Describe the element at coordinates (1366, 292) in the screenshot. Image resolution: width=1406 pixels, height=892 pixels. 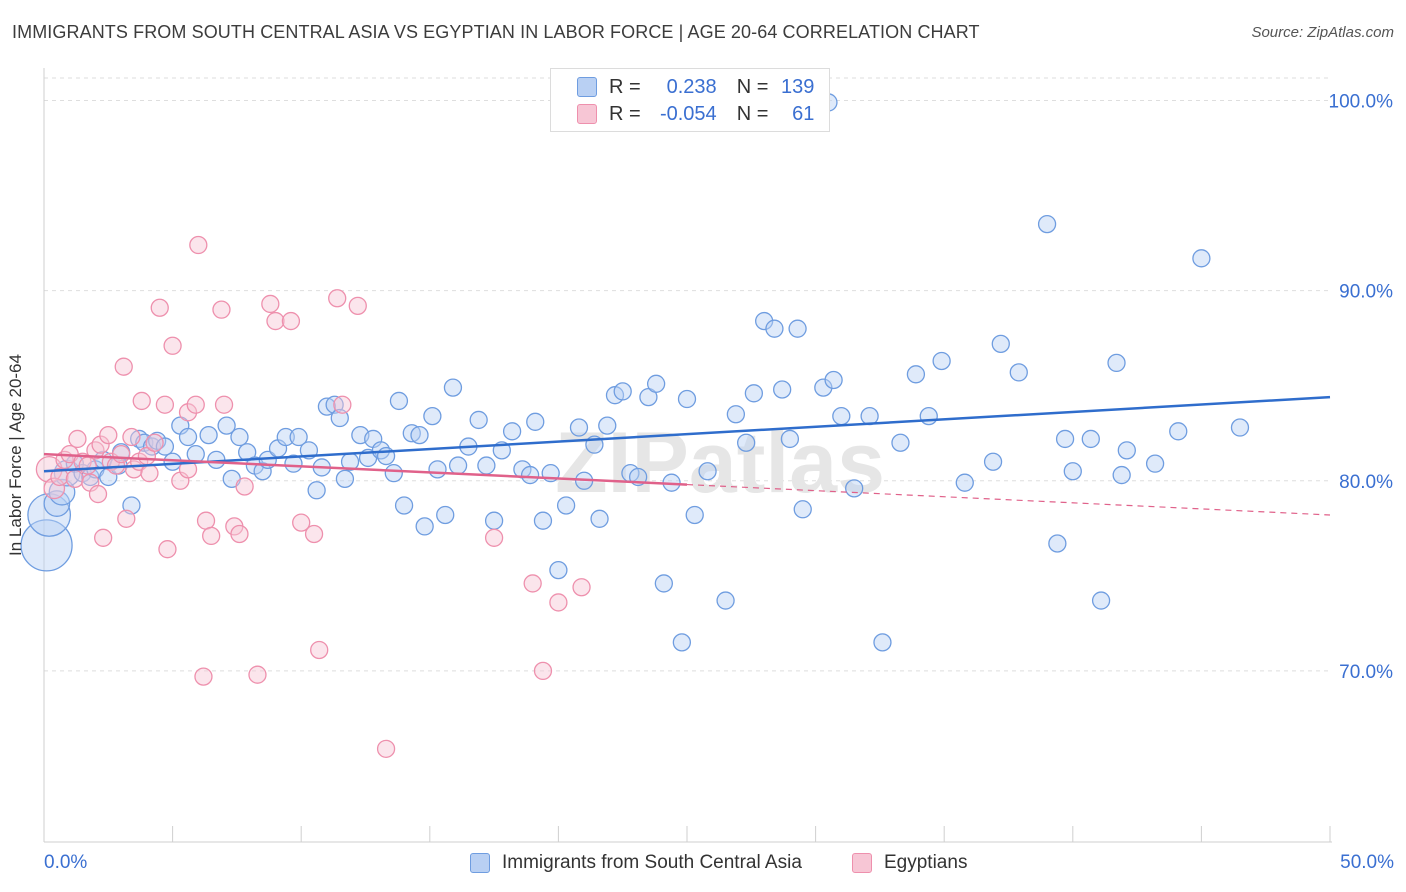
I see `y-tick-label: 90.0%` at that location.